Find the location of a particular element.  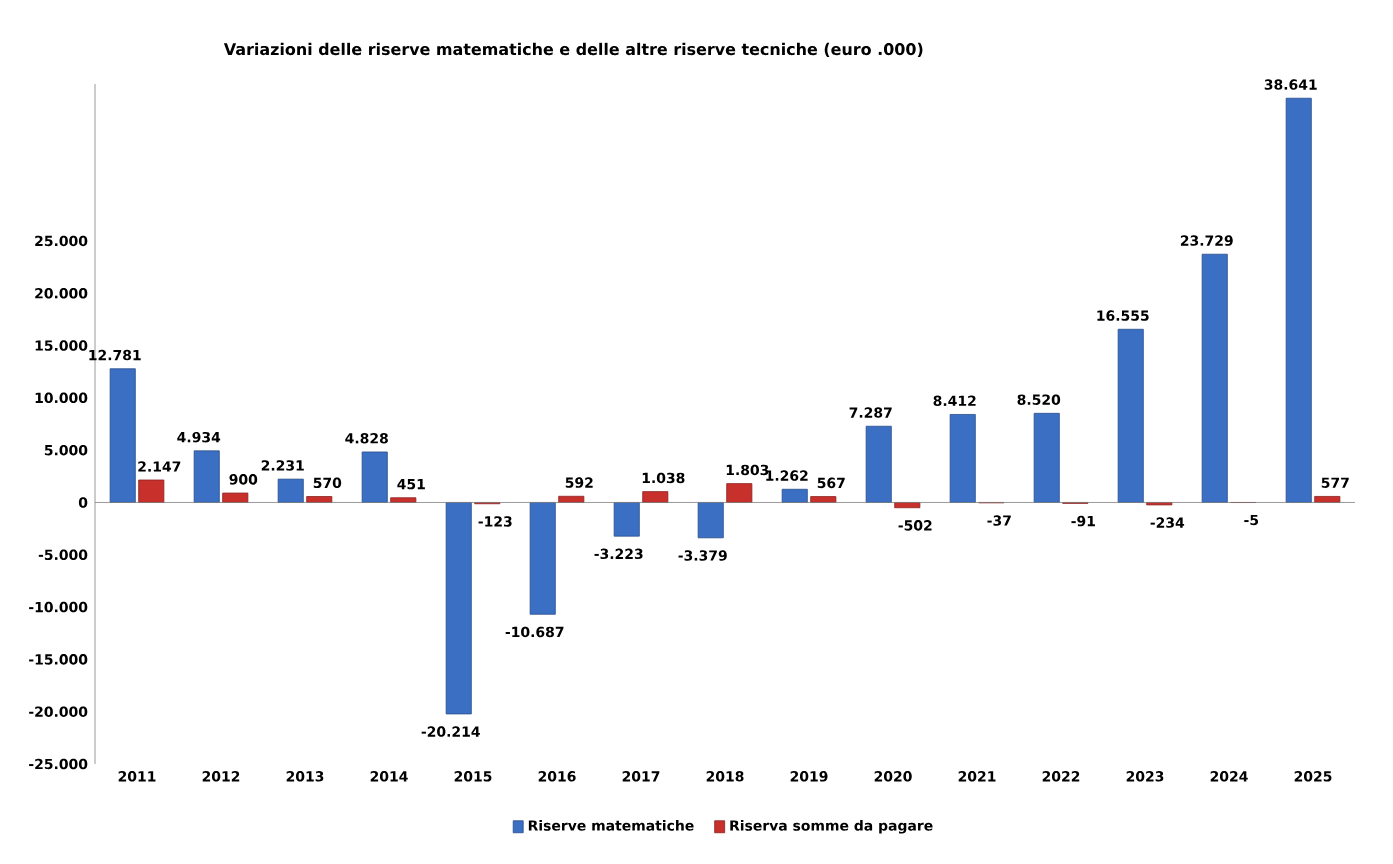

x-tick-label: 2018 is located at coordinates (725, 776).